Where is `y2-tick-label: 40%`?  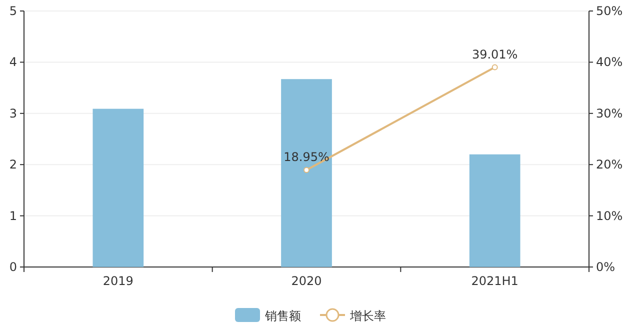 y2-tick-label: 40% is located at coordinates (609, 62).